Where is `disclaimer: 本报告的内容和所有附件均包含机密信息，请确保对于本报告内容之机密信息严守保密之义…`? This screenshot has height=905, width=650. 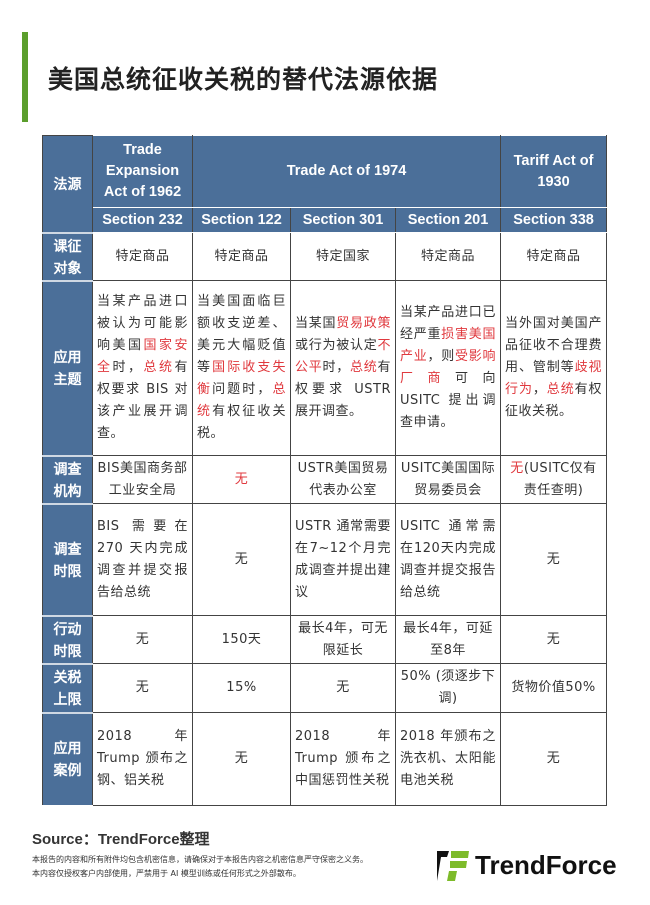 disclaimer: 本报告的内容和所有附件均包含机密信息，请确保对于本报告内容之机密信息严守保密之义… is located at coordinates (200, 867).